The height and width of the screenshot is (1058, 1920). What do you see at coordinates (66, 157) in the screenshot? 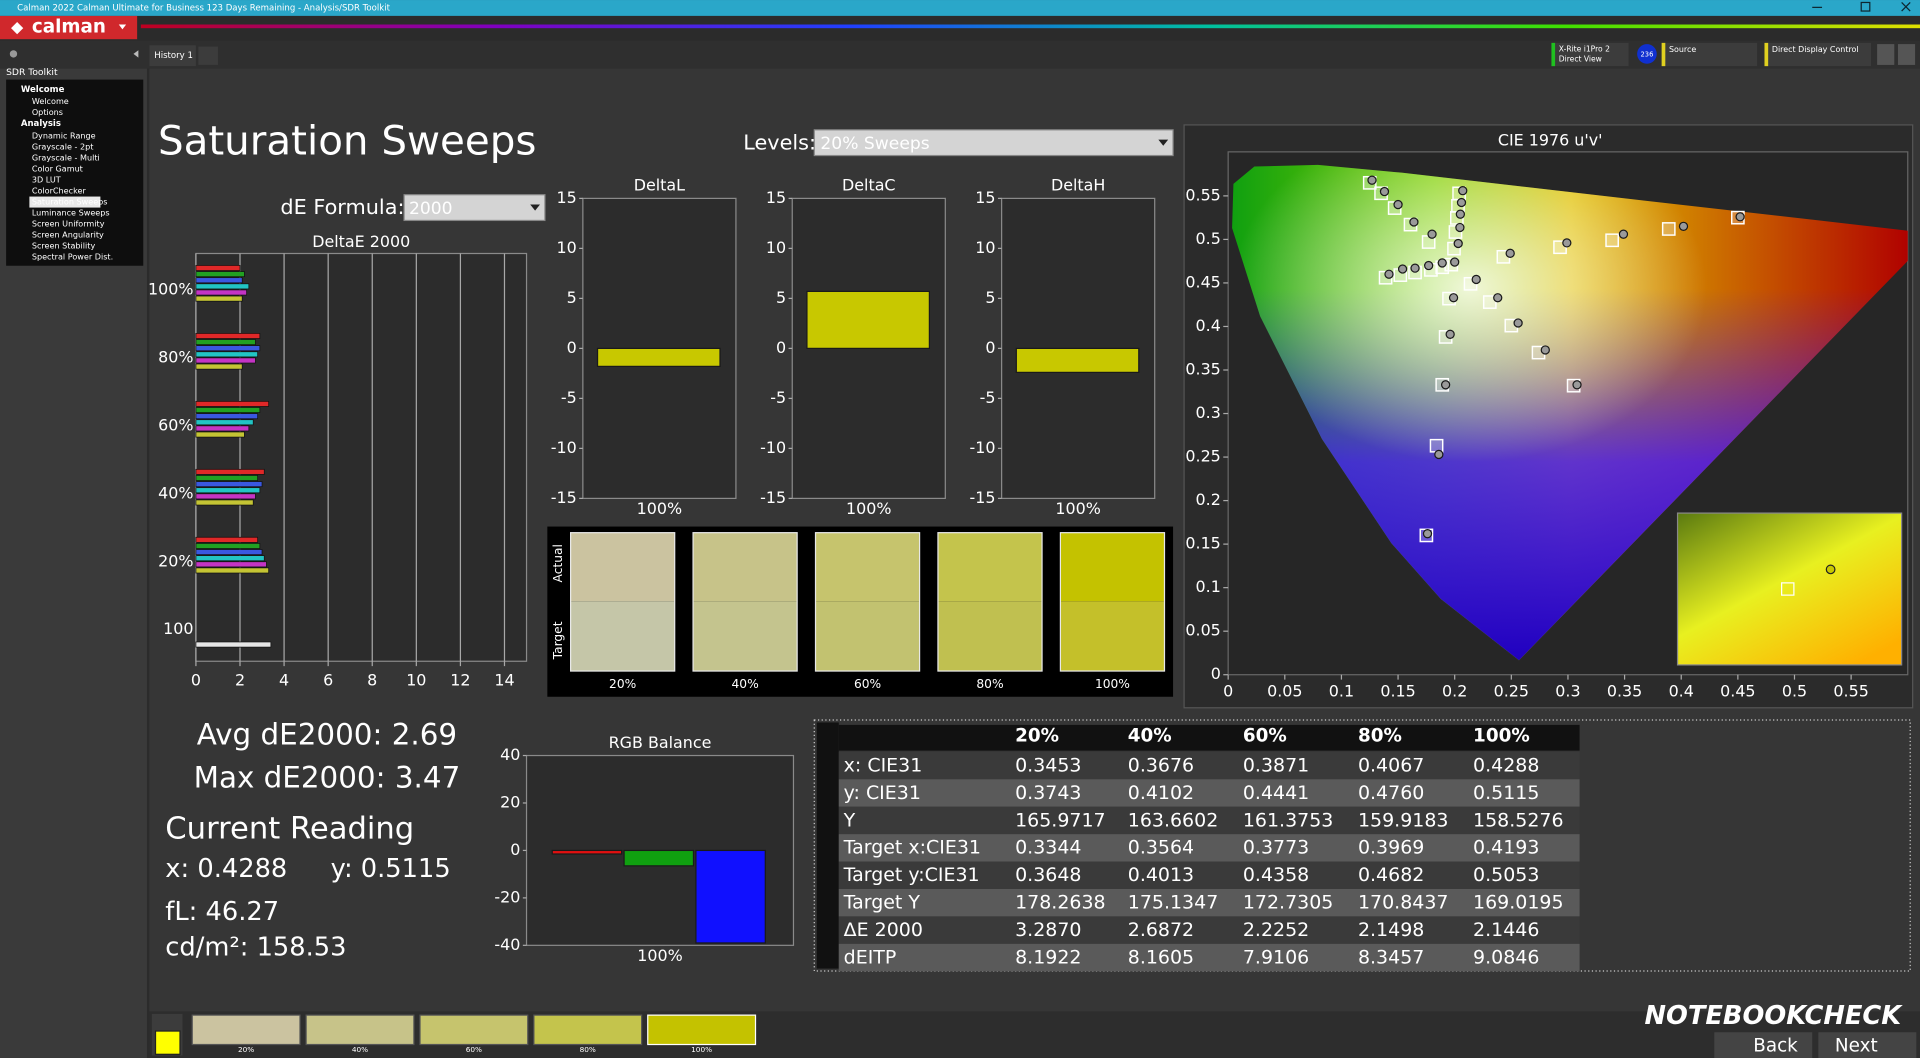
I see `tree-item: Grayscale - Multi` at bounding box center [66, 157].